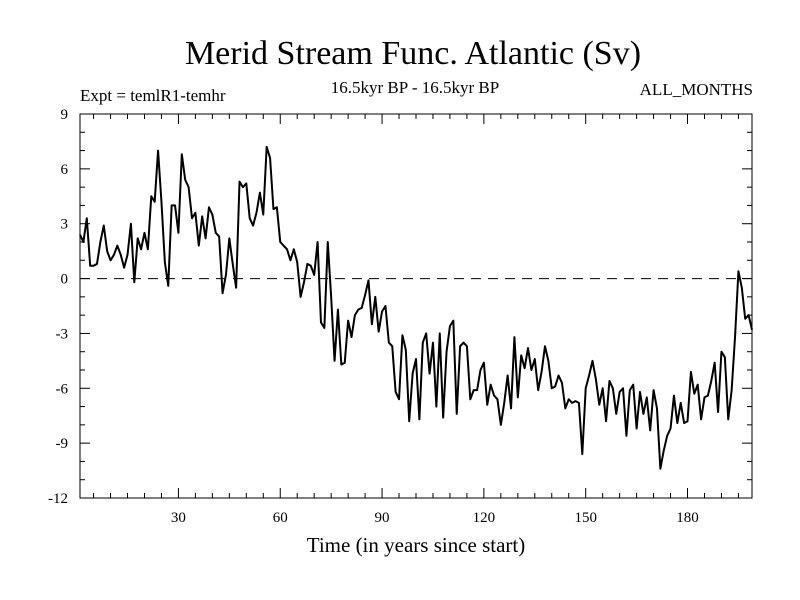 The width and height of the screenshot is (800, 600). Describe the element at coordinates (687, 518) in the screenshot. I see `x-tick-label: 180` at that location.